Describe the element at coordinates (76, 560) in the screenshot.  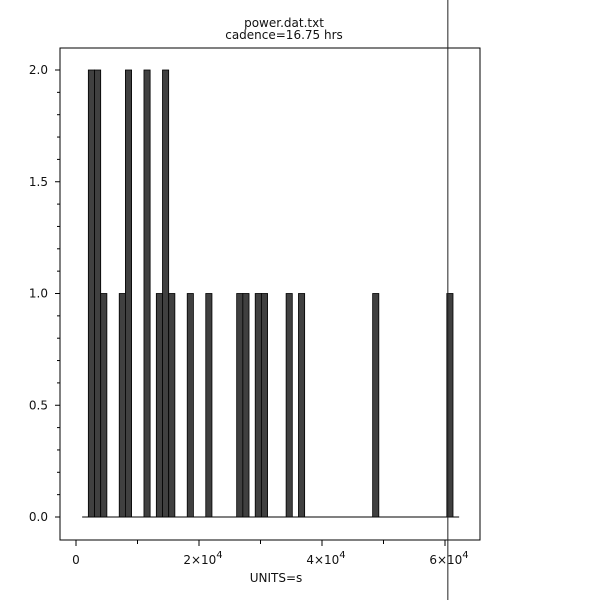
I see `x-tick-label: 0` at that location.